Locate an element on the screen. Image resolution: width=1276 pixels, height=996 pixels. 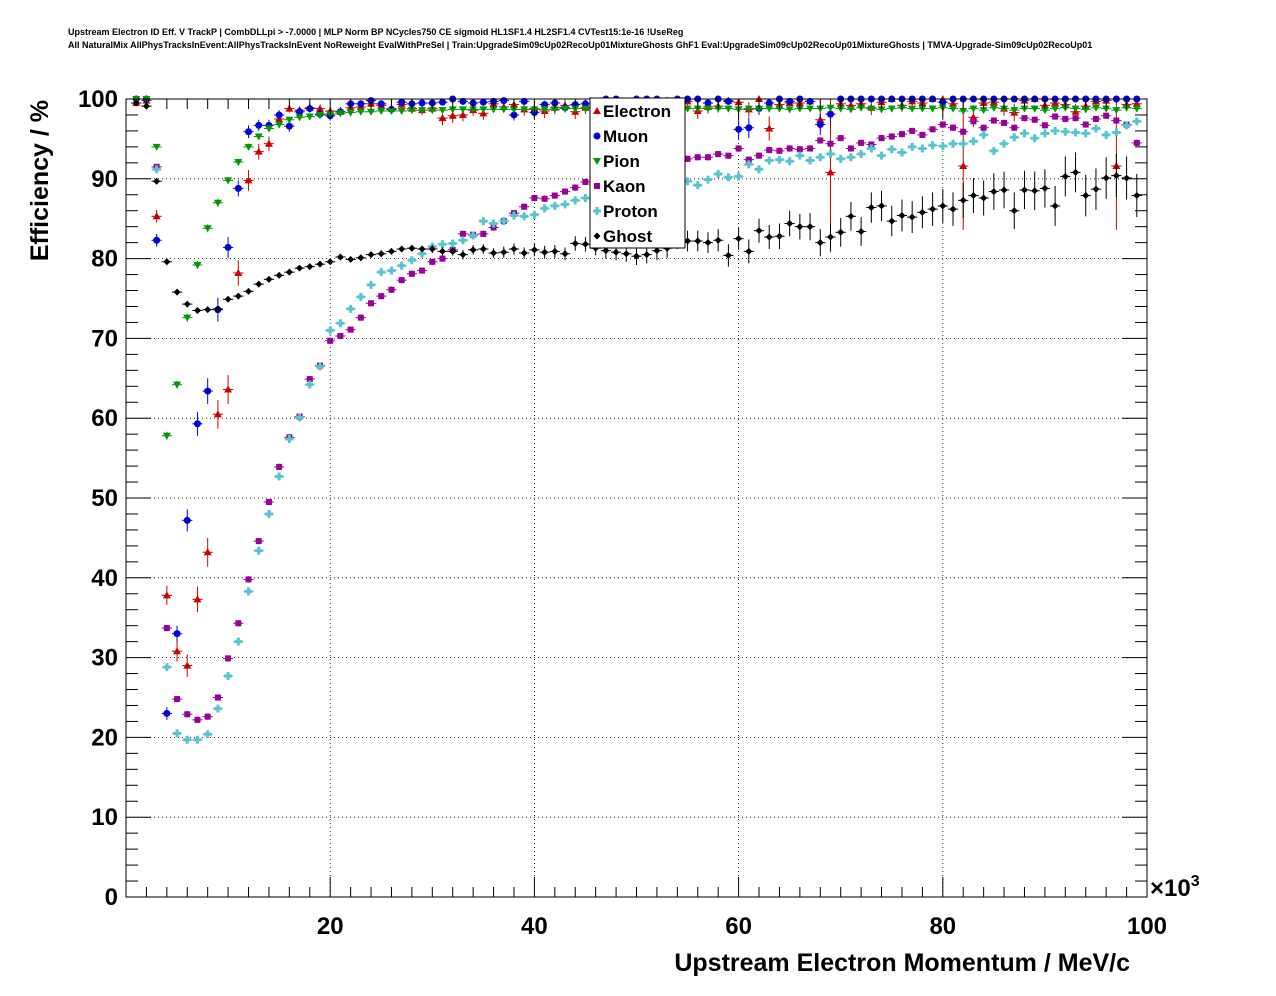
legend-marker-kaon is located at coordinates (597, 186).